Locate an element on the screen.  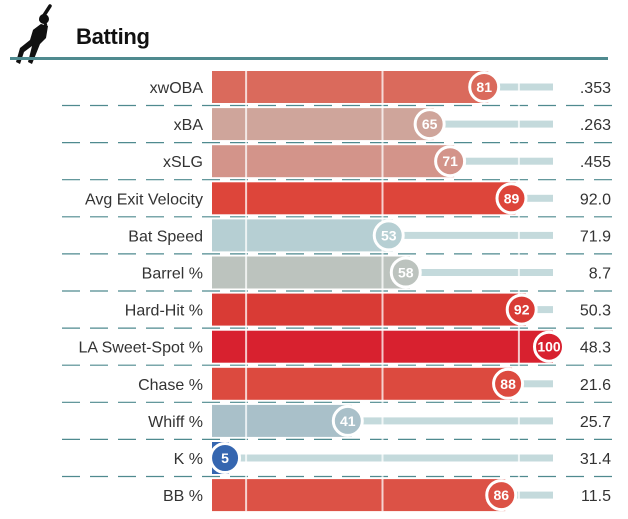
section-title: Batting is located at coordinates (113, 36).